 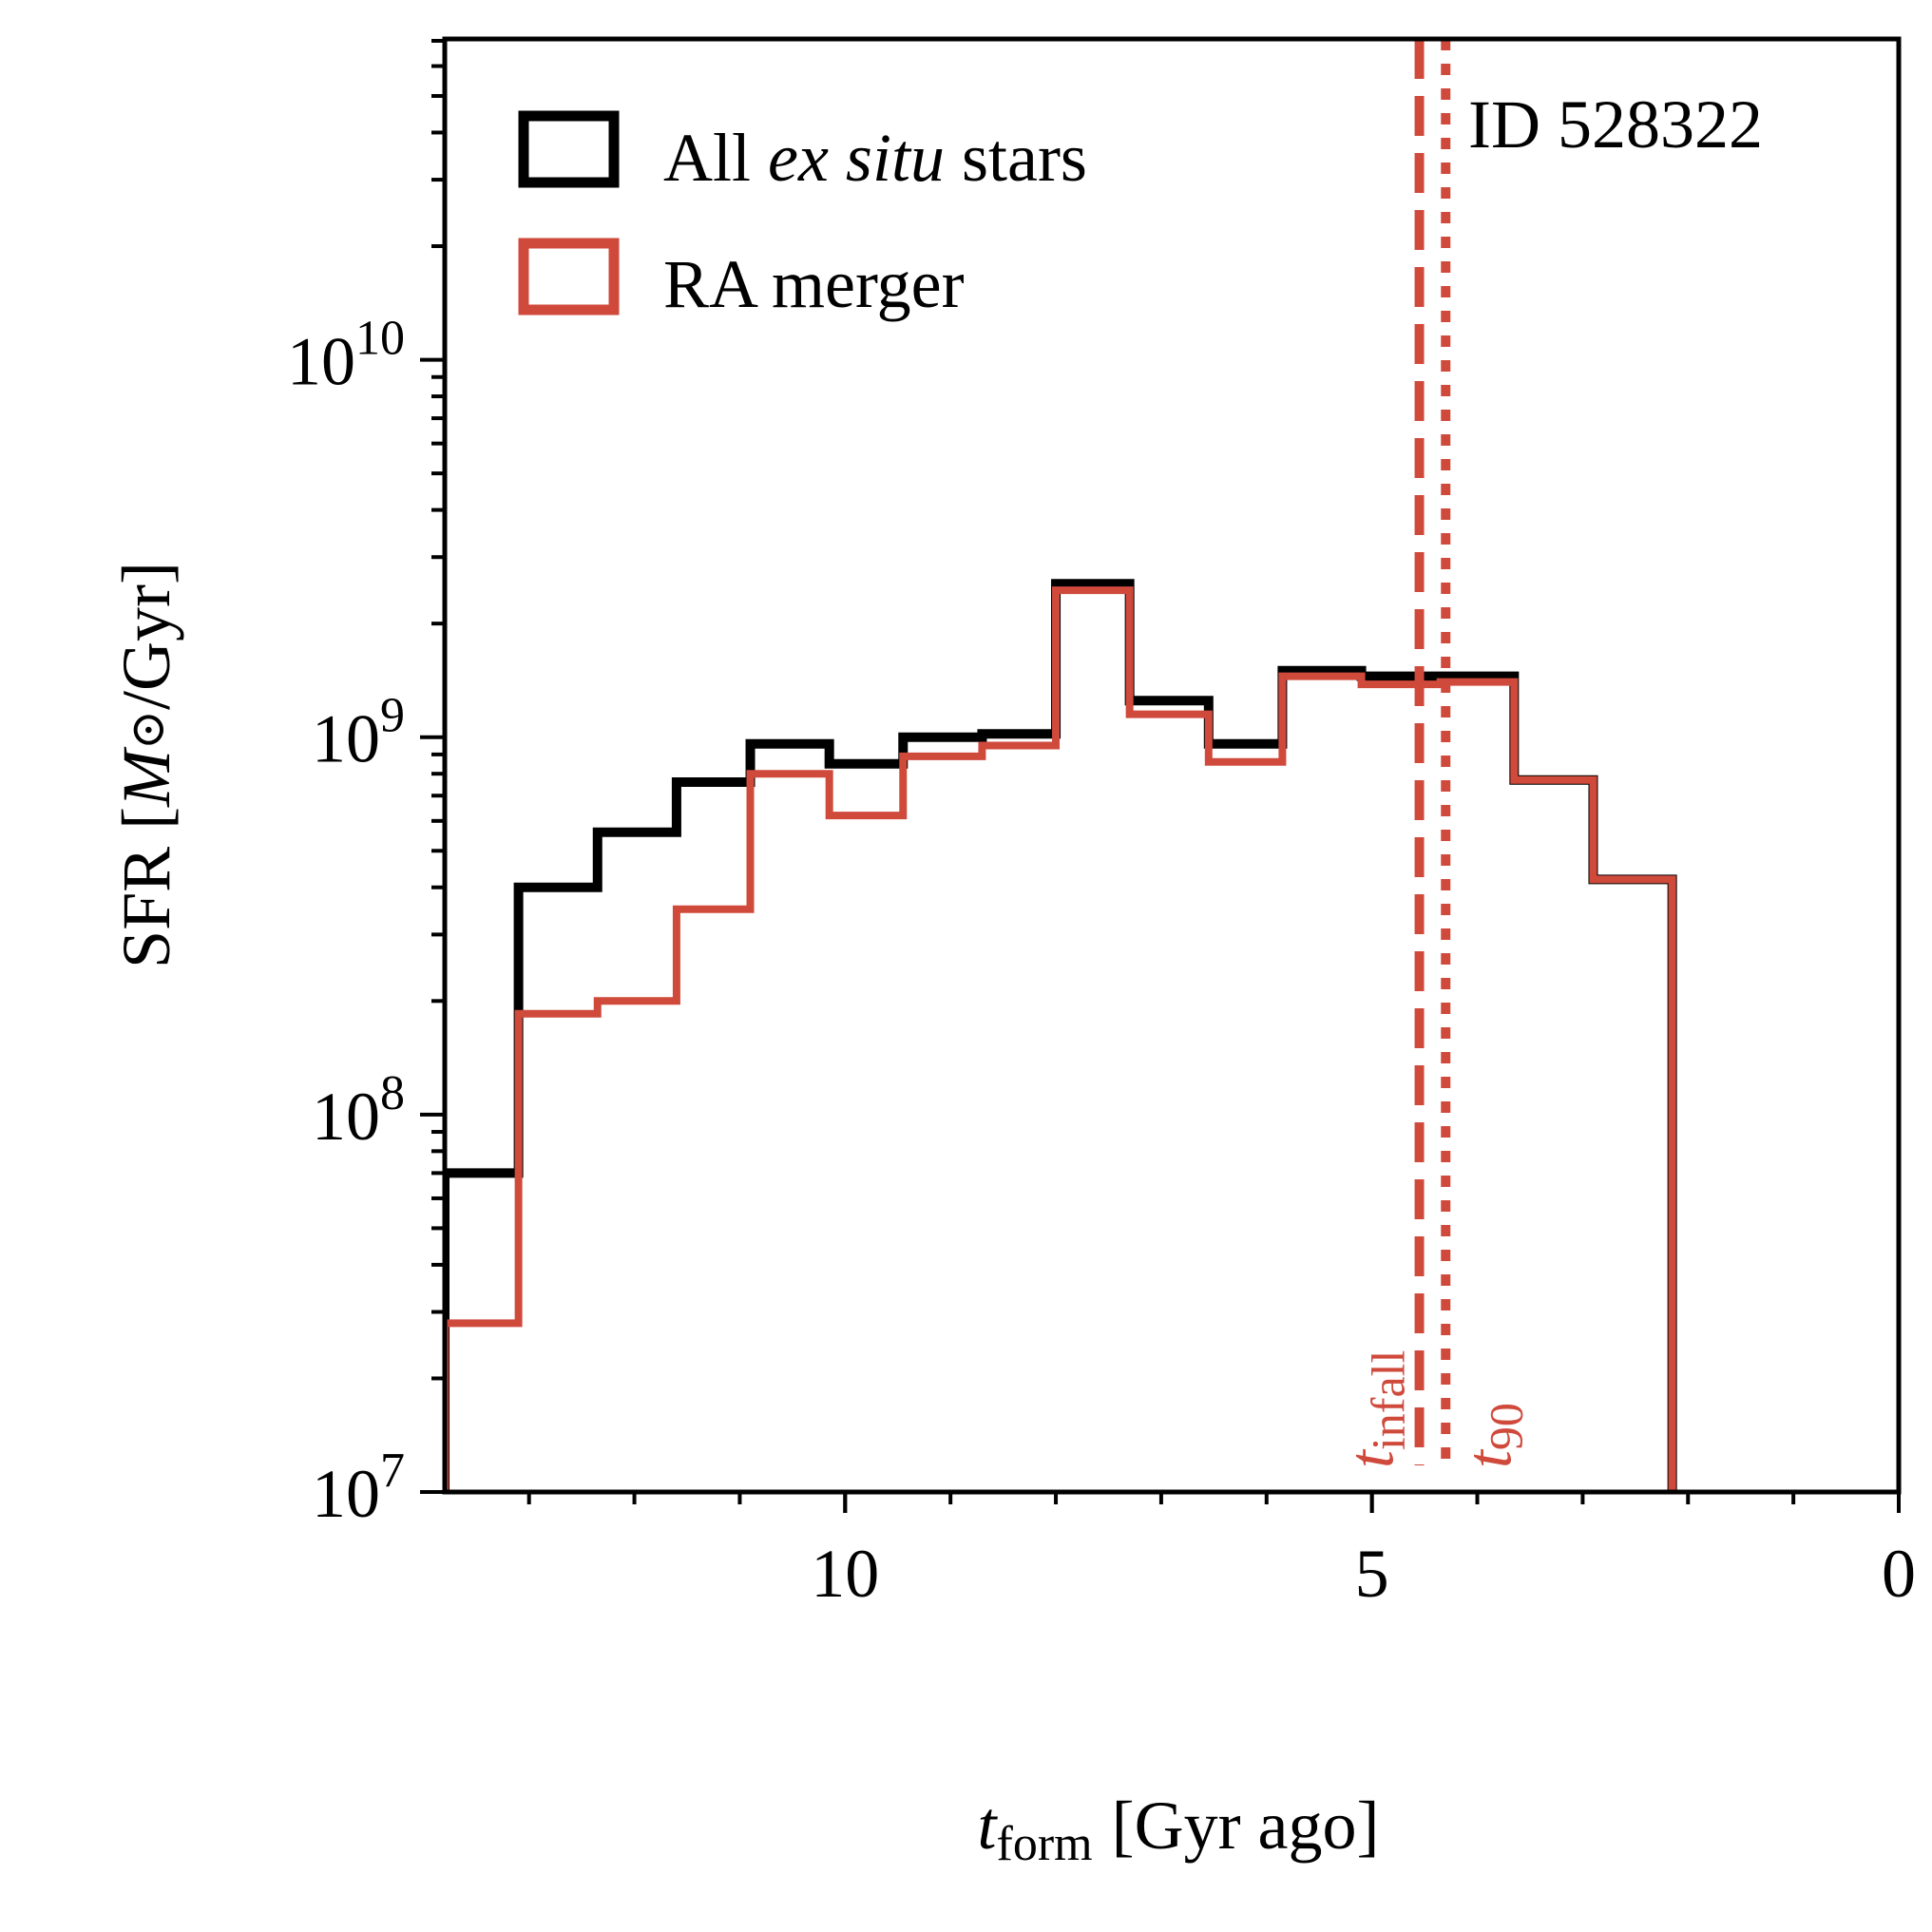 What do you see at coordinates (802, 216) in the screenshot?
I see `legend: All ex situ stars RA merger` at bounding box center [802, 216].